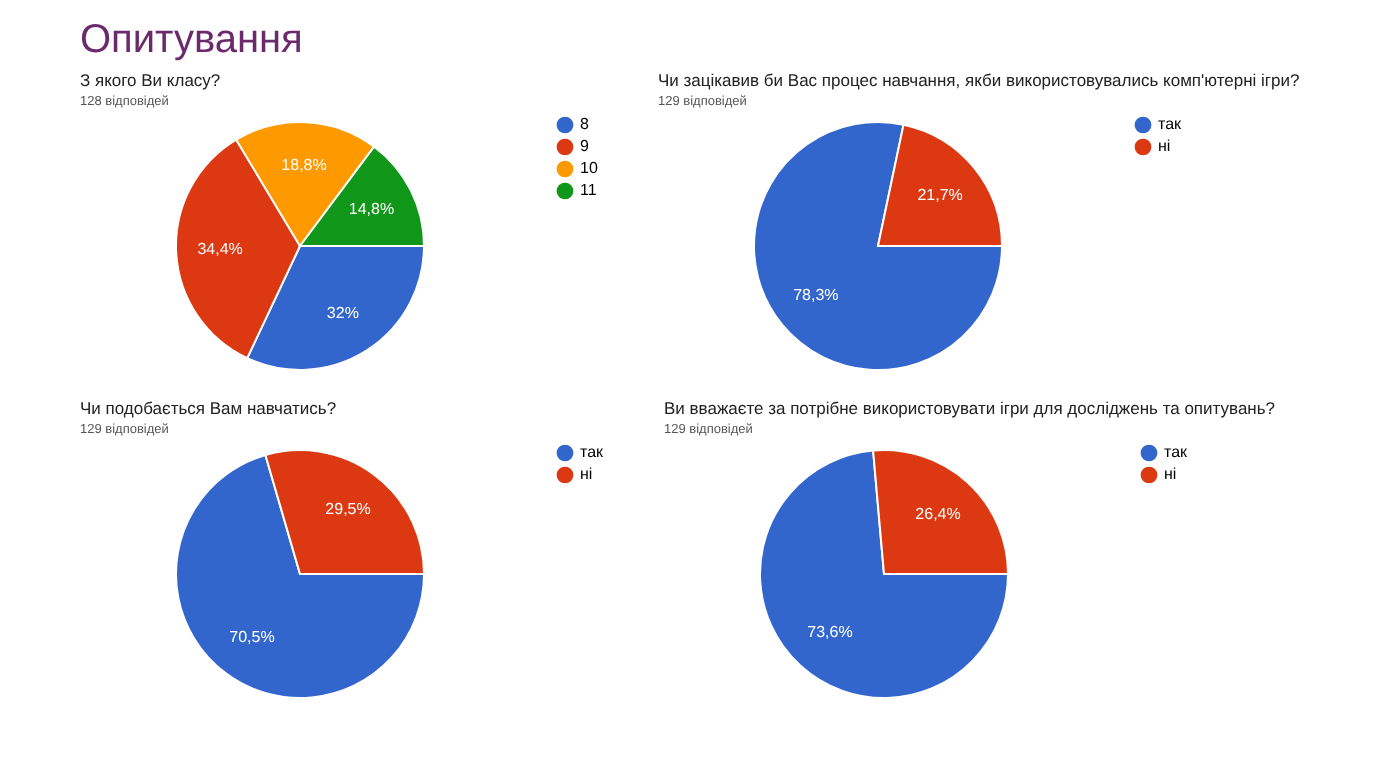 The width and height of the screenshot is (1400, 782). I want to click on data-label: 70,5%, so click(252, 636).